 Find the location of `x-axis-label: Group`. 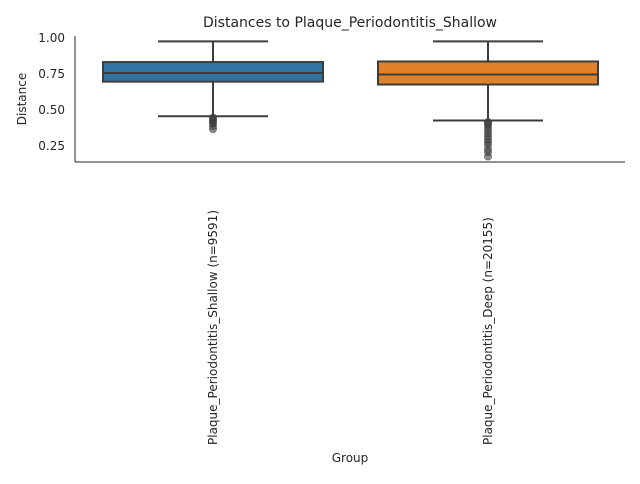

x-axis-label: Group is located at coordinates (350, 458).